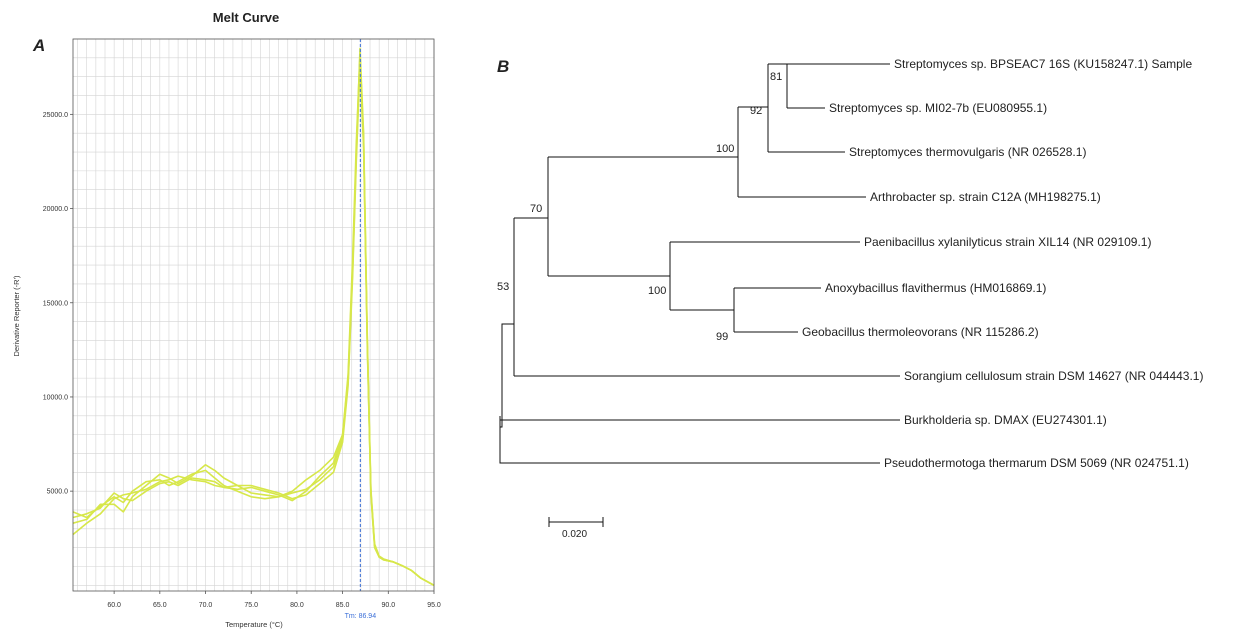  I want to click on bootstrap-label: 99, so click(722, 337).